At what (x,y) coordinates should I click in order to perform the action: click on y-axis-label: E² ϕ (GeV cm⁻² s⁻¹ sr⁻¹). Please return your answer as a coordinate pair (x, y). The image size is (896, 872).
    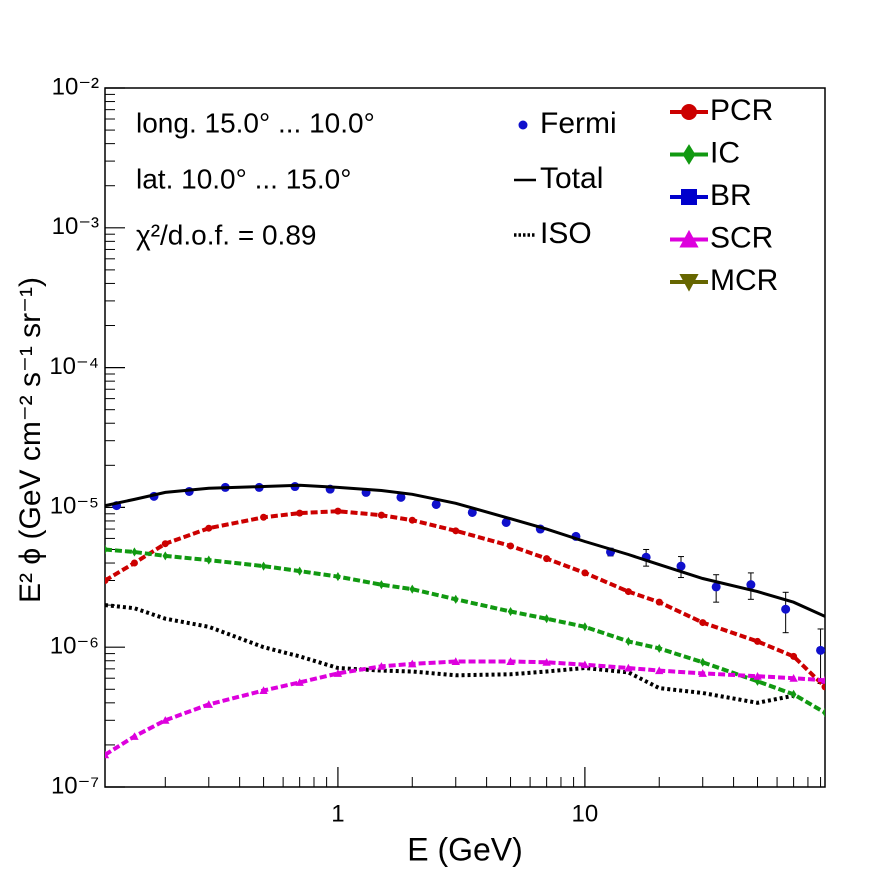
    Looking at the image, I should click on (30, 440).